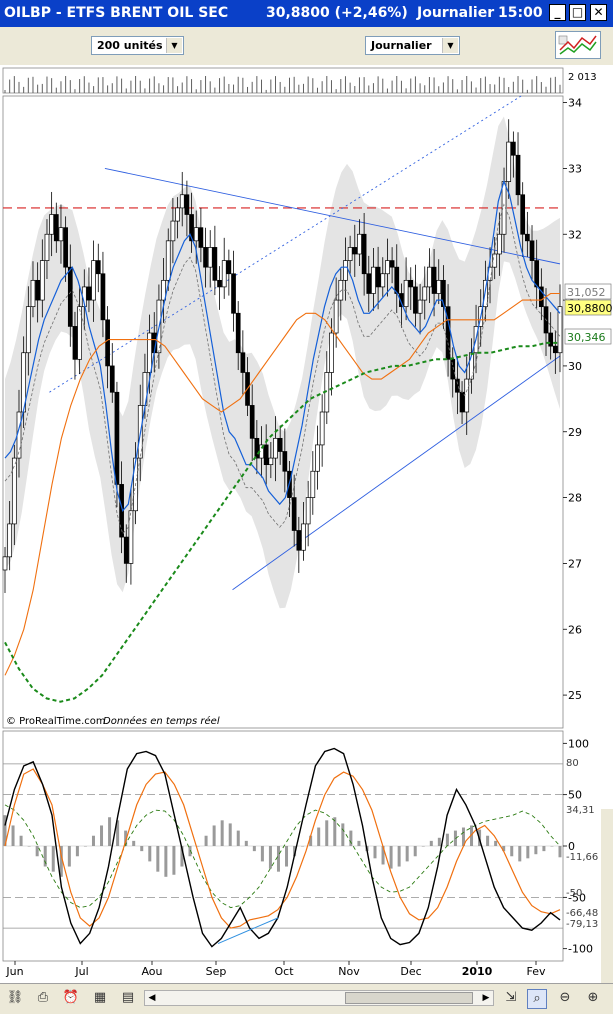 This screenshot has width=613, height=1014. Describe the element at coordinates (306, 46) in the screenshot. I see `toolbar: 200 unités ▼ Journalier ▼` at that location.